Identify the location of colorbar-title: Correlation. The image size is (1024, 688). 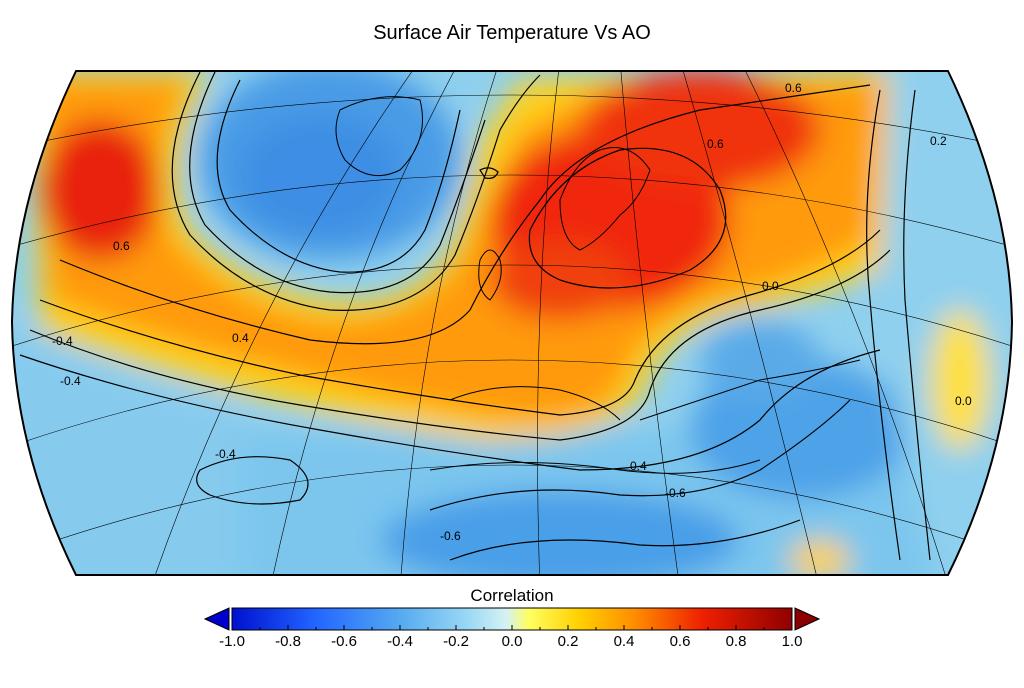
(512, 595).